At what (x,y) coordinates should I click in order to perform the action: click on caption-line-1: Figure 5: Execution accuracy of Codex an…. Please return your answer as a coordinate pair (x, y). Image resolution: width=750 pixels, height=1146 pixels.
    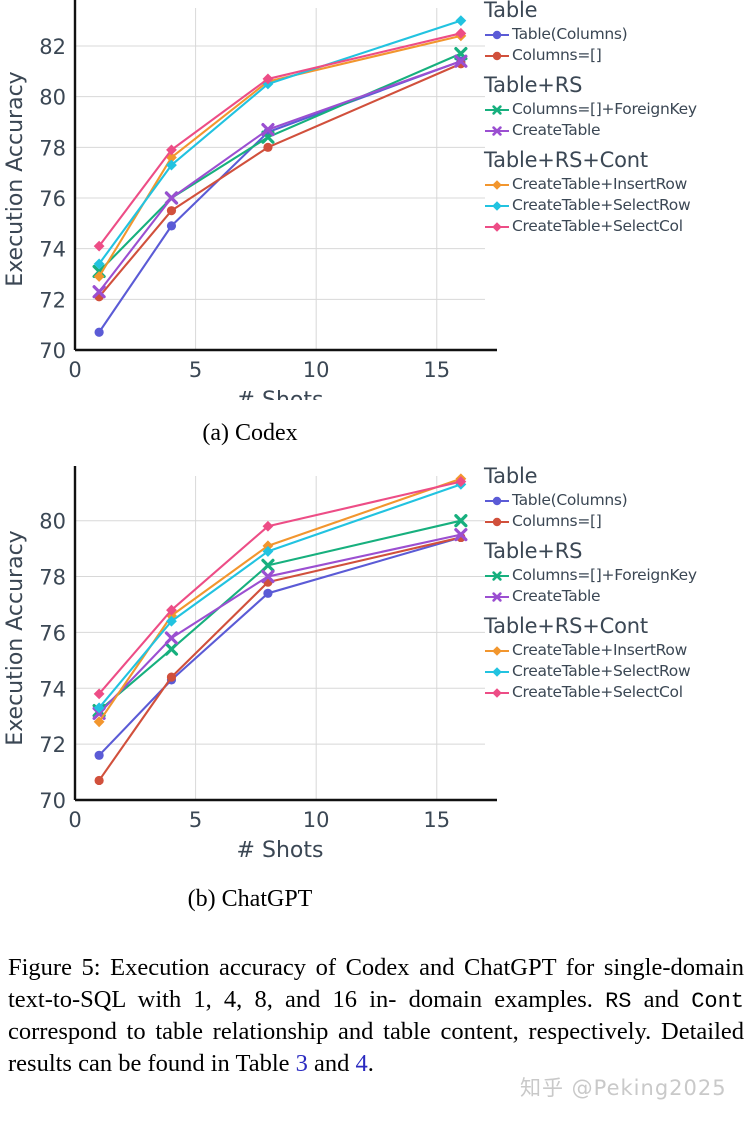
    Looking at the image, I should click on (282, 967).